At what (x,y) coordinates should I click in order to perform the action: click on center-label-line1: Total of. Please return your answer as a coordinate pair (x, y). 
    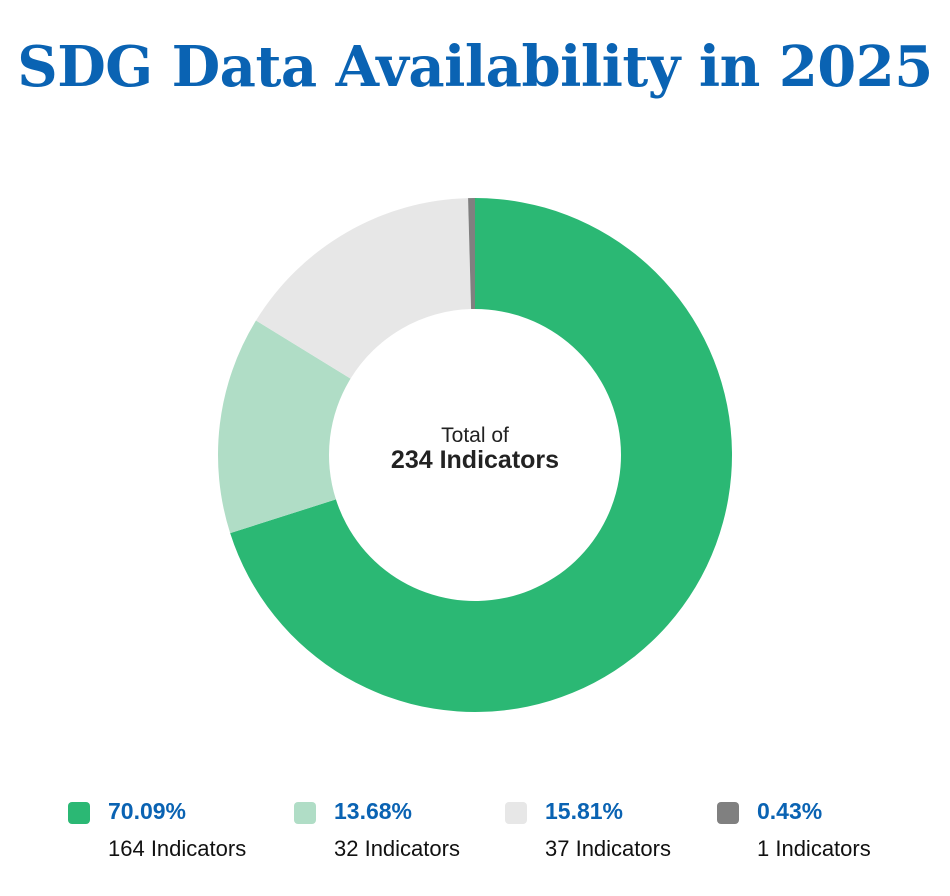
    Looking at the image, I should click on (475, 435).